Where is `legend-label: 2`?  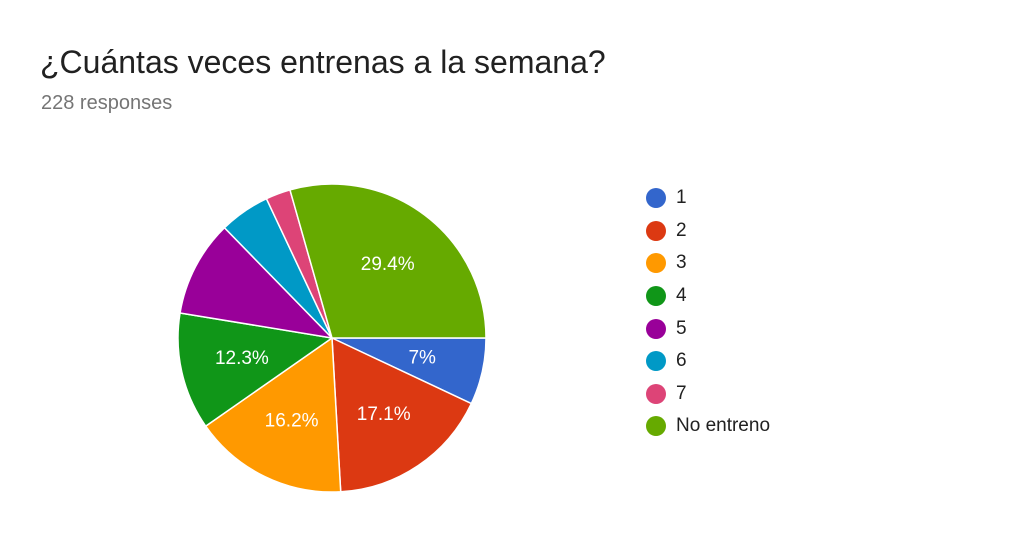
legend-label: 2 is located at coordinates (681, 230).